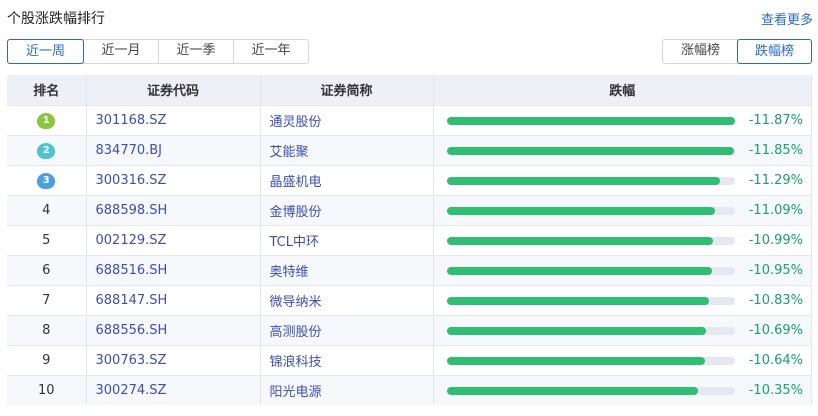 This screenshot has width=818, height=416. I want to click on stock-name: 高测股份, so click(347, 329).